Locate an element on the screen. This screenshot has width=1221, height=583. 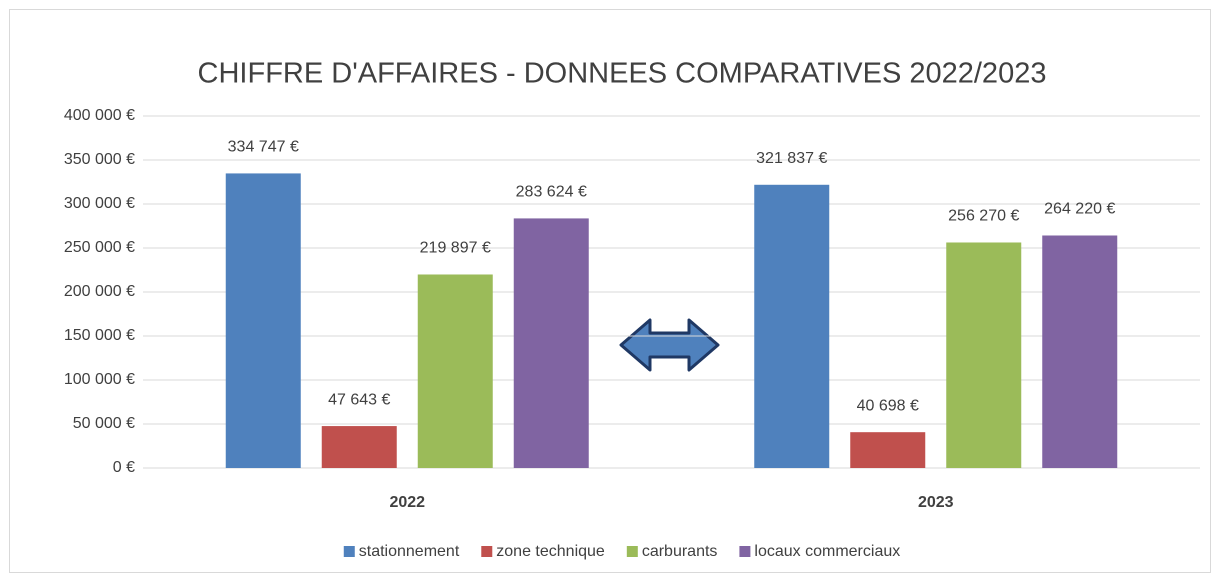
x-tick-label: 2022 is located at coordinates (407, 502).